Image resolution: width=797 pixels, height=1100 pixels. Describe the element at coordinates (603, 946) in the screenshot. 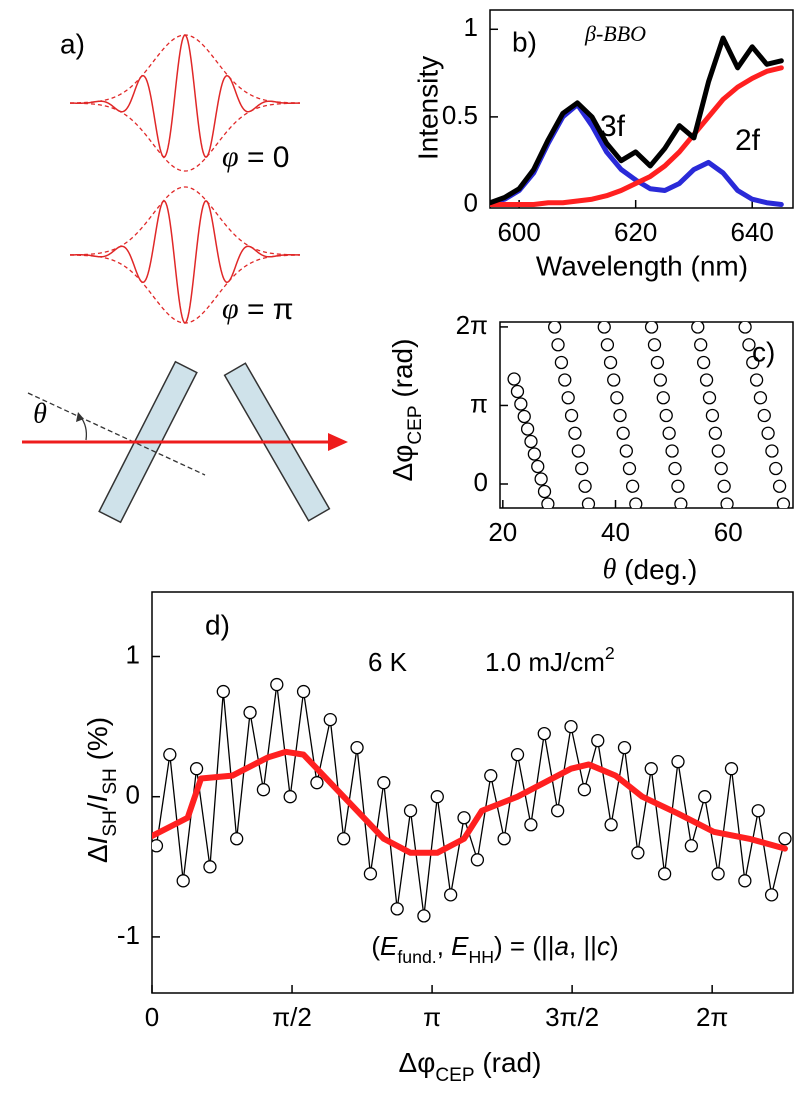

I see `annotation-part: c` at that location.